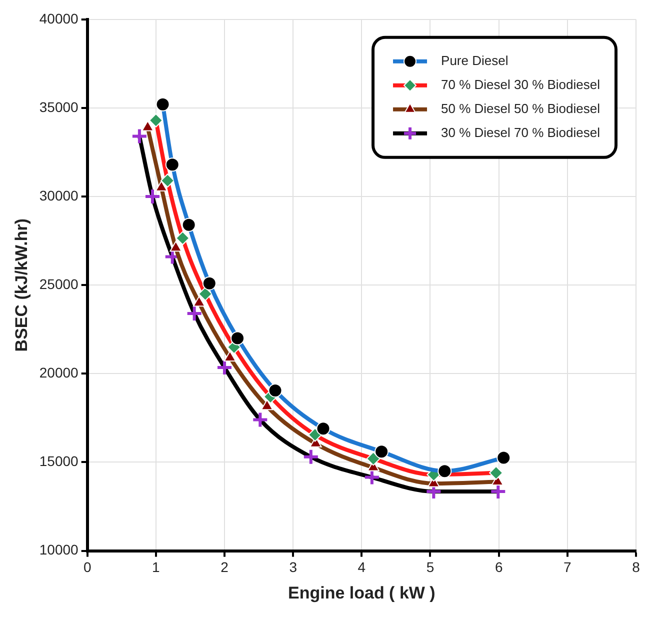 The image size is (658, 620). What do you see at coordinates (474, 60) in the screenshot?
I see `legend-label: Pure Diesel` at bounding box center [474, 60].